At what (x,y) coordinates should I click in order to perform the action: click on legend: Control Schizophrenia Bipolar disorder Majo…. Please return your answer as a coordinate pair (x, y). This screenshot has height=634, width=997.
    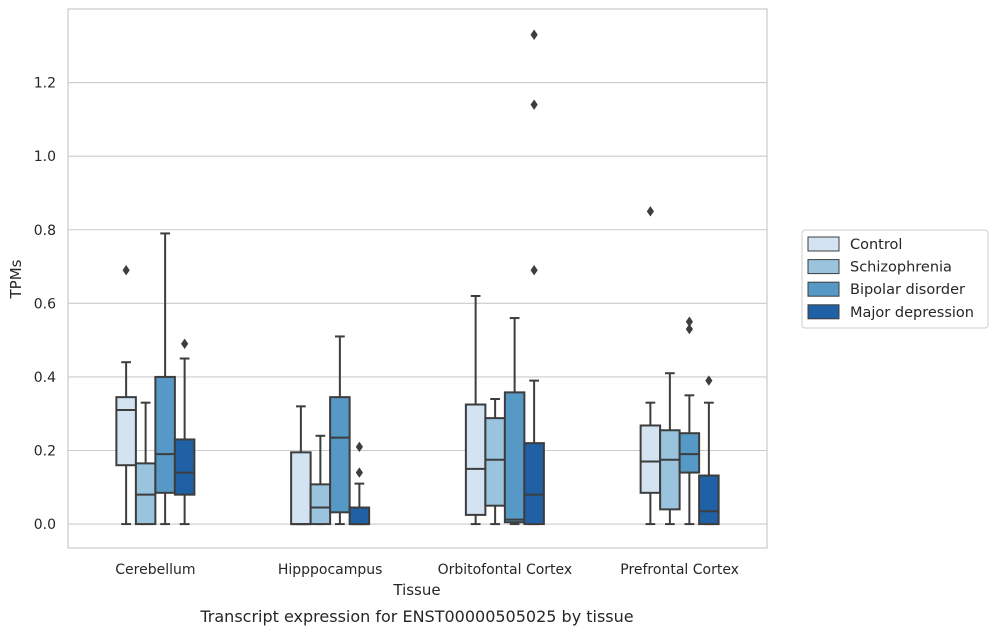
    Looking at the image, I should click on (895, 279).